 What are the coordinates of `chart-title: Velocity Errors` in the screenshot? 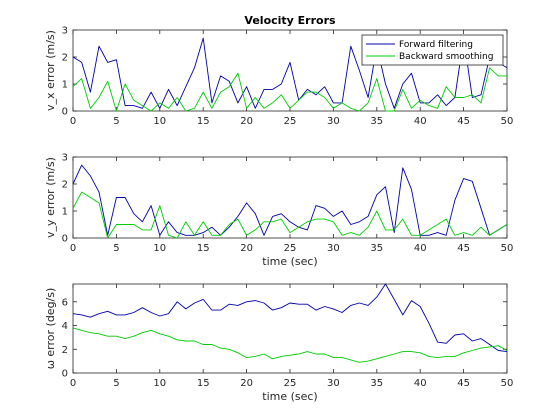 It's located at (290, 20).